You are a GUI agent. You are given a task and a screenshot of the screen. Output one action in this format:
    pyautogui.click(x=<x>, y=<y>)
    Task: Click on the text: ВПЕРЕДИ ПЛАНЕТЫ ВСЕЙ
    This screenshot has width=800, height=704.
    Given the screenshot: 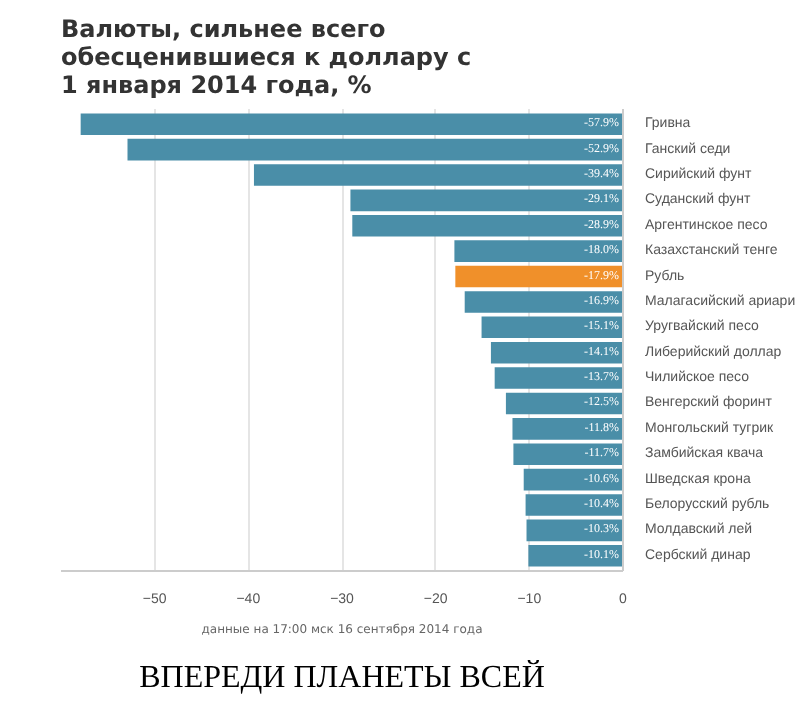 What is the action you would take?
    pyautogui.click(x=342, y=677)
    